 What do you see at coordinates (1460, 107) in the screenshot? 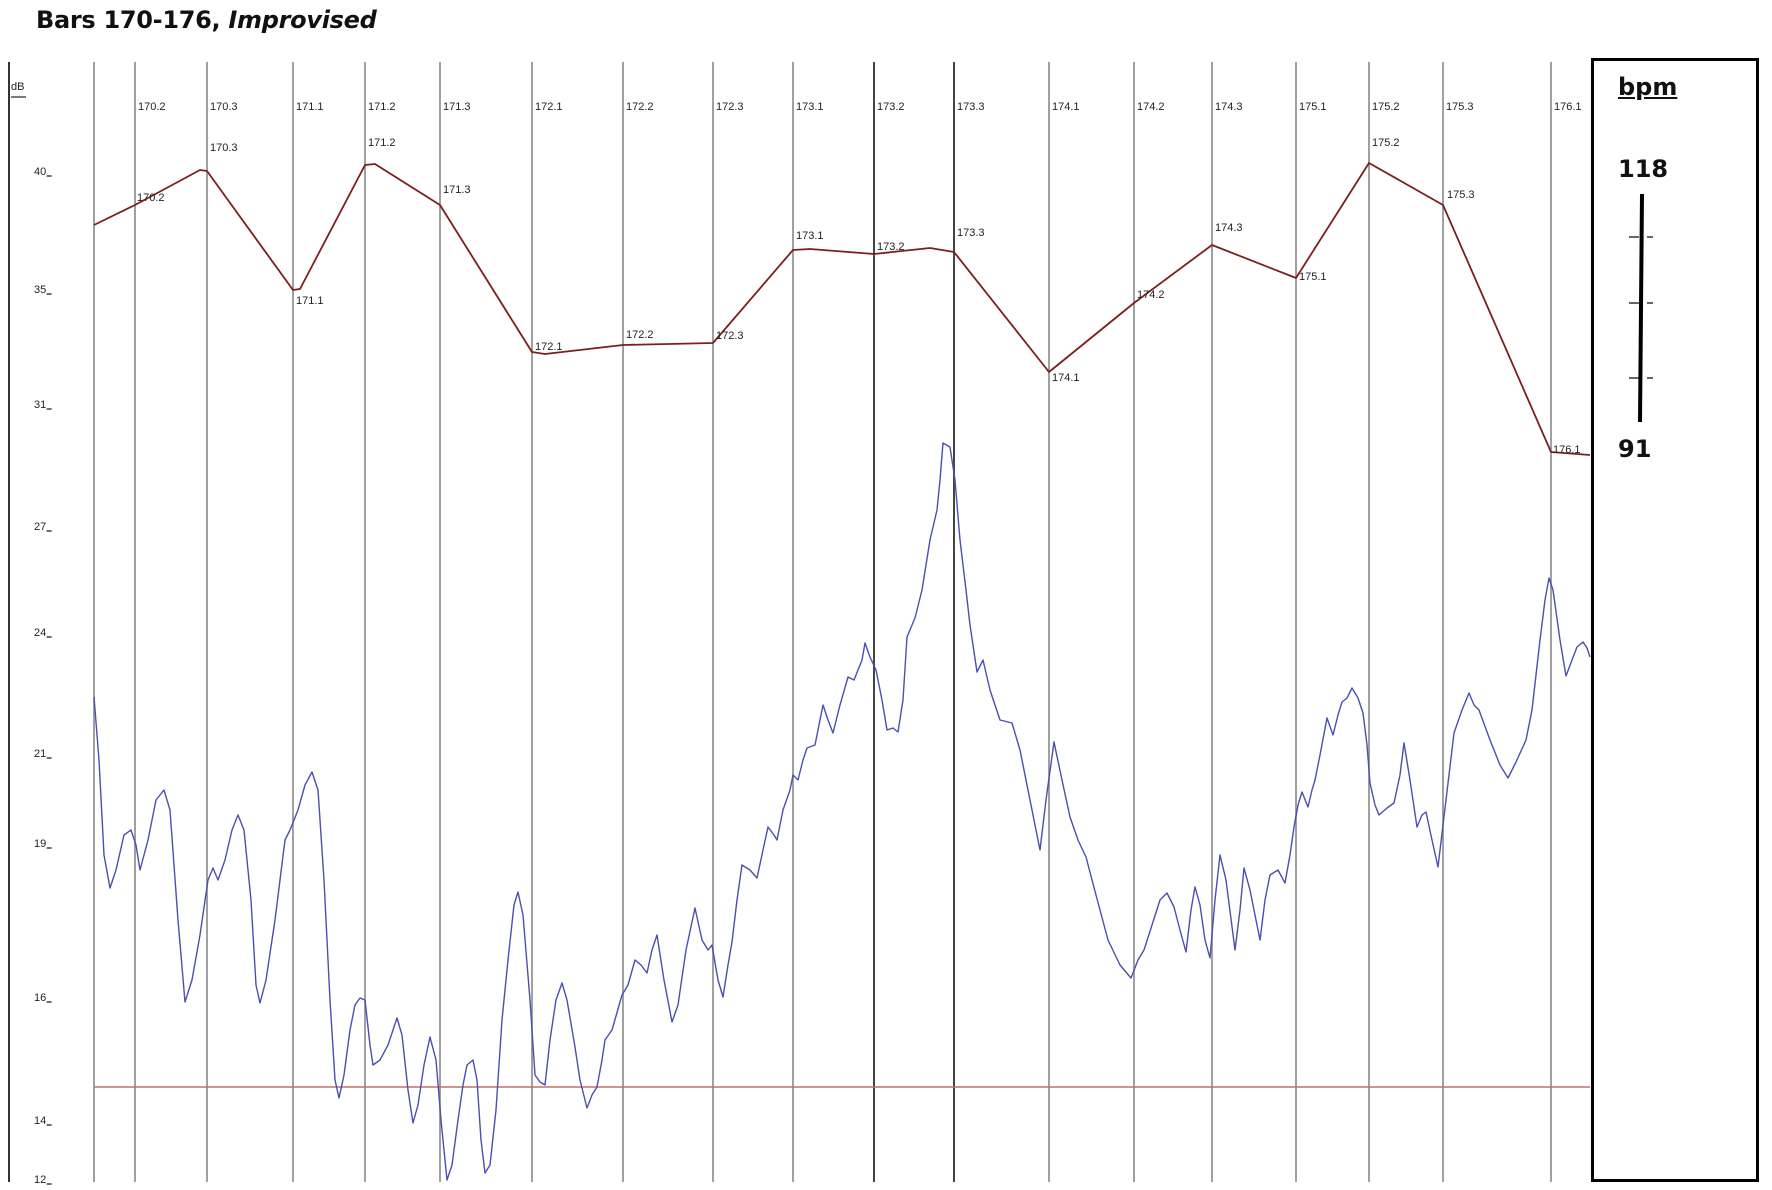
I see `beat-header-label: 175.3` at bounding box center [1460, 107].